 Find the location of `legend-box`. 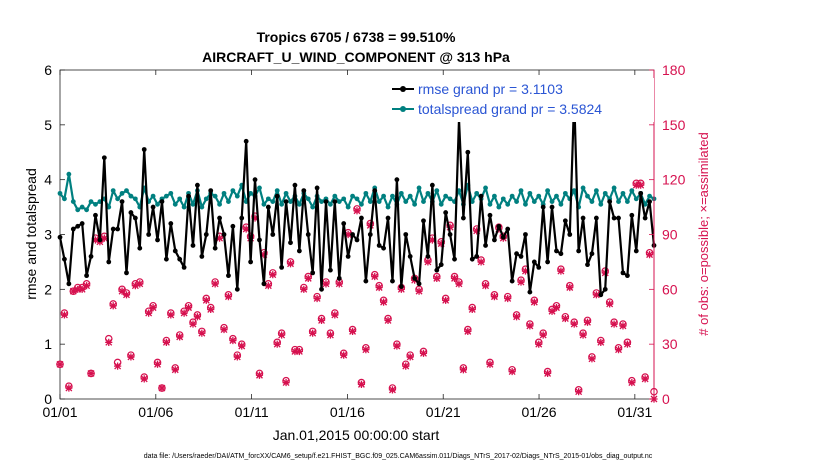

legend-box is located at coordinates (522, 100).